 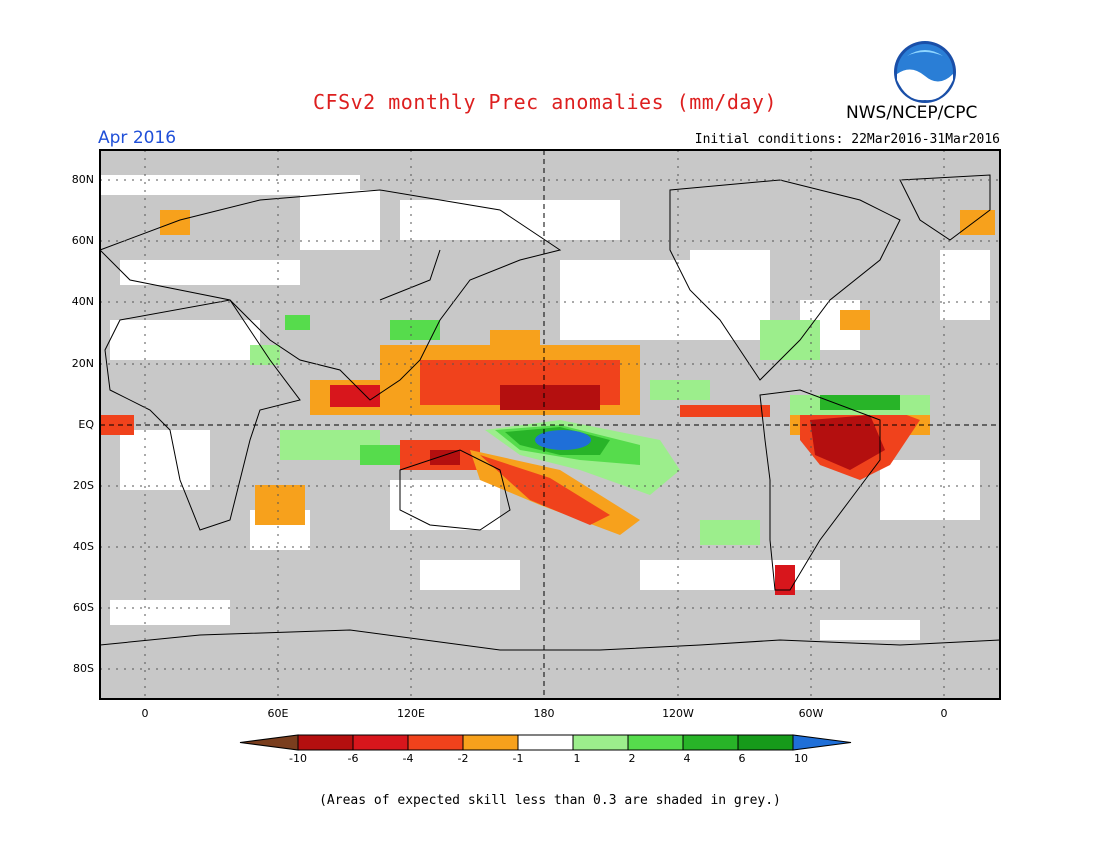 I want to click on lat-label: 60S, so click(x=83, y=607).